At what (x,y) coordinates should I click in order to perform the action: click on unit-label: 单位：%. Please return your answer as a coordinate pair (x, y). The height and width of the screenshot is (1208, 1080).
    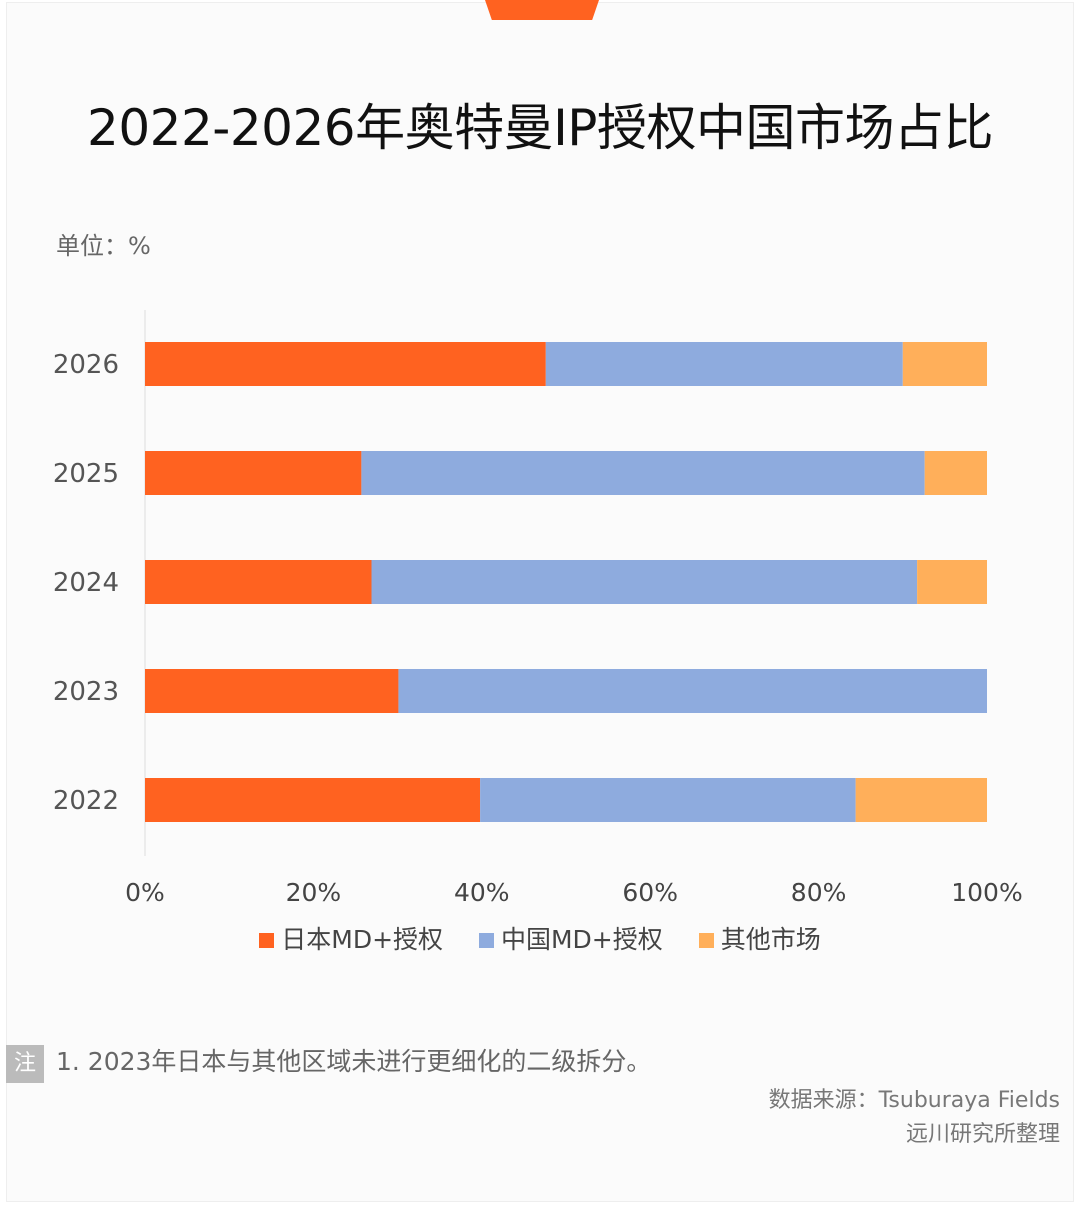
    Looking at the image, I should click on (103, 246).